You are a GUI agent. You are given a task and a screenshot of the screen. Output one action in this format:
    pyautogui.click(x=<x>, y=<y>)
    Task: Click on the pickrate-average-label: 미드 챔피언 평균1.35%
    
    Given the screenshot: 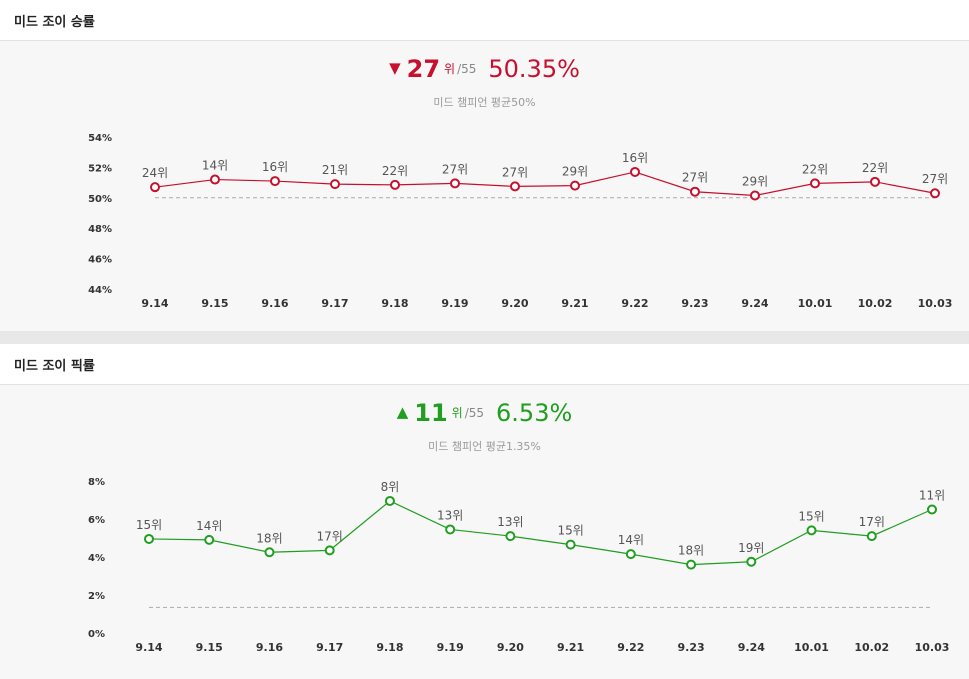 What is the action you would take?
    pyautogui.click(x=484, y=446)
    